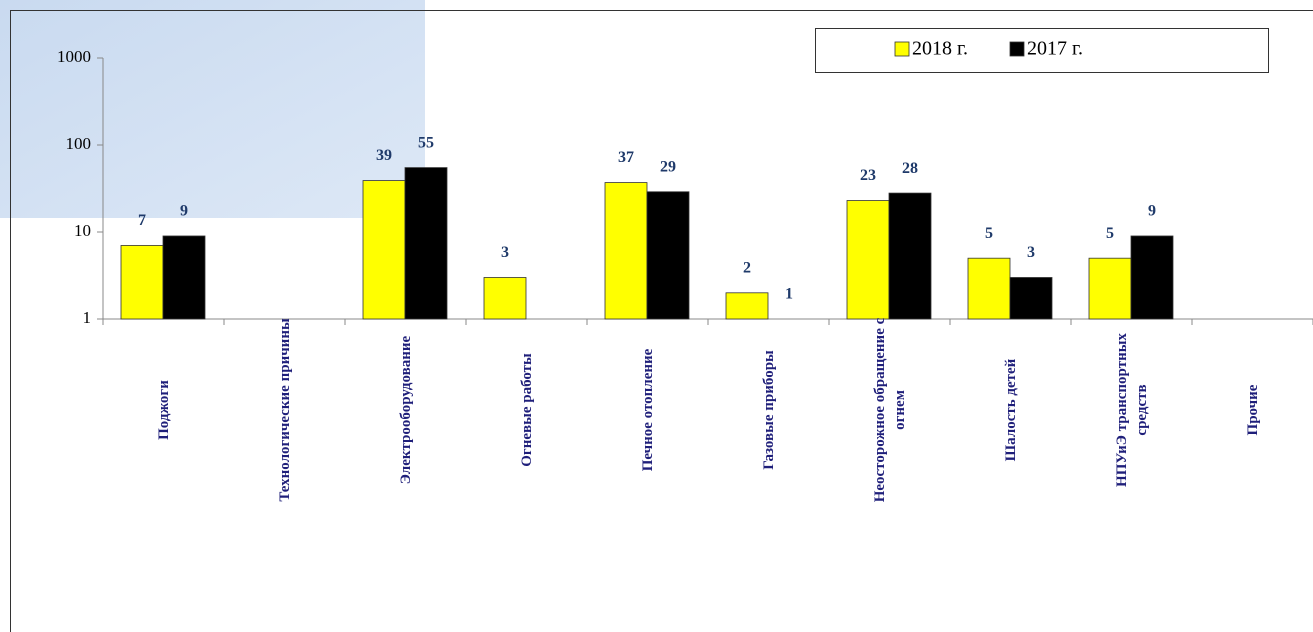 Image resolution: width=1313 pixels, height=632 pixels. What do you see at coordinates (284, 410) in the screenshot?
I see `x-tick-label: Технологические причины` at bounding box center [284, 410].